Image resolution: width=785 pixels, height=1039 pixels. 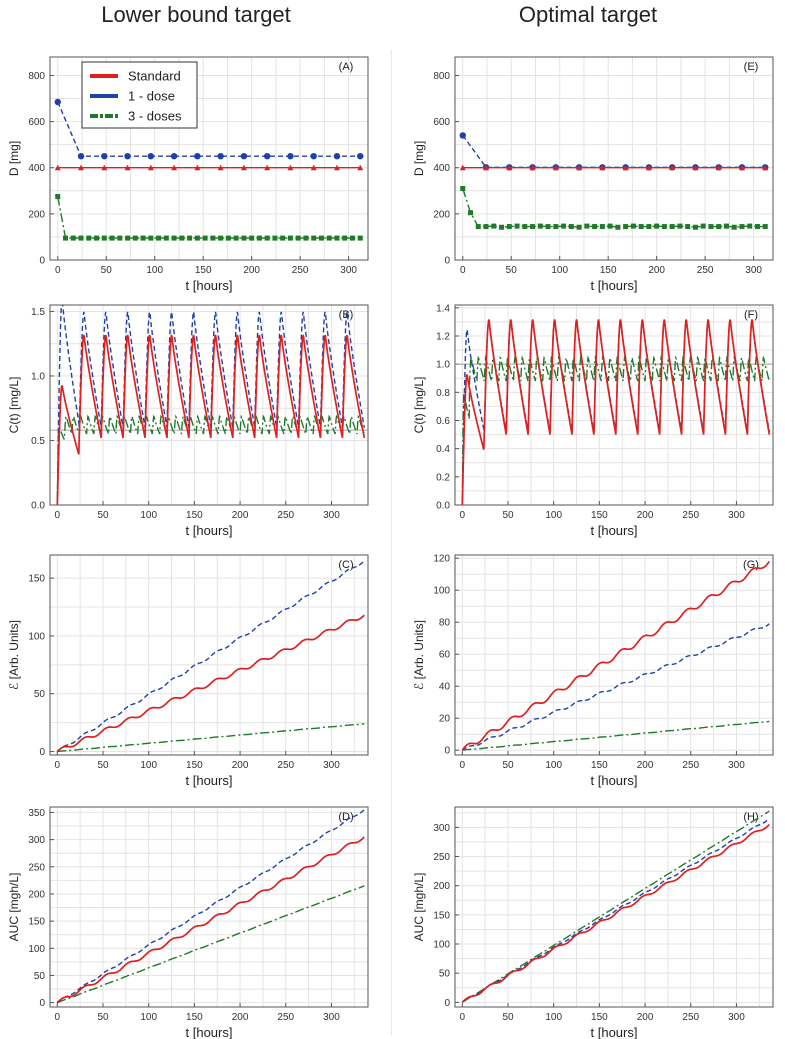 What do you see at coordinates (345, 817) in the screenshot?
I see `panel-label: (D)` at bounding box center [345, 817].